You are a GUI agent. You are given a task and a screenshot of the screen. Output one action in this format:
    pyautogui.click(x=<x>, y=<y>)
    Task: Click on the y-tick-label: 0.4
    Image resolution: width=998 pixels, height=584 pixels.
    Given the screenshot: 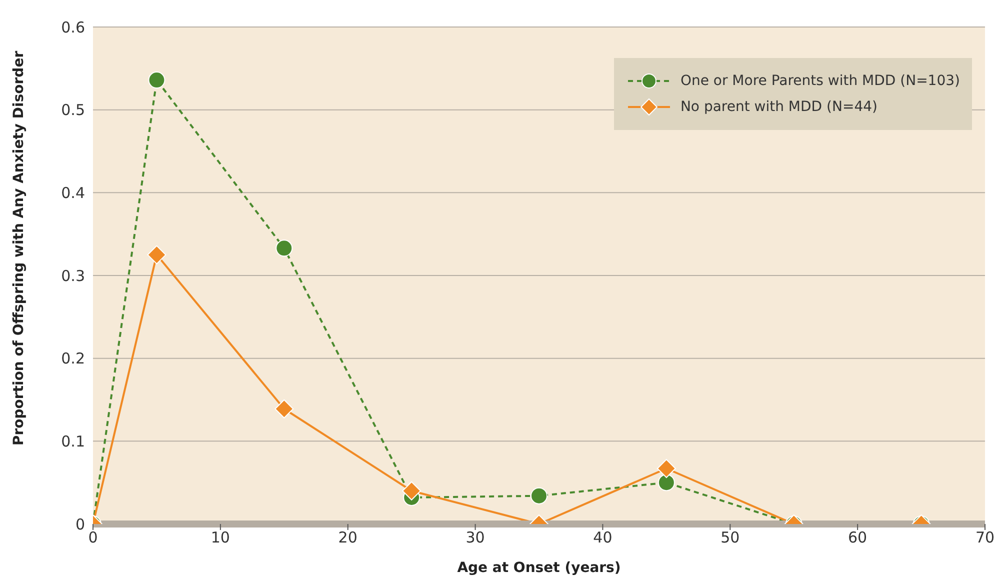 What is the action you would take?
    pyautogui.click(x=73, y=193)
    